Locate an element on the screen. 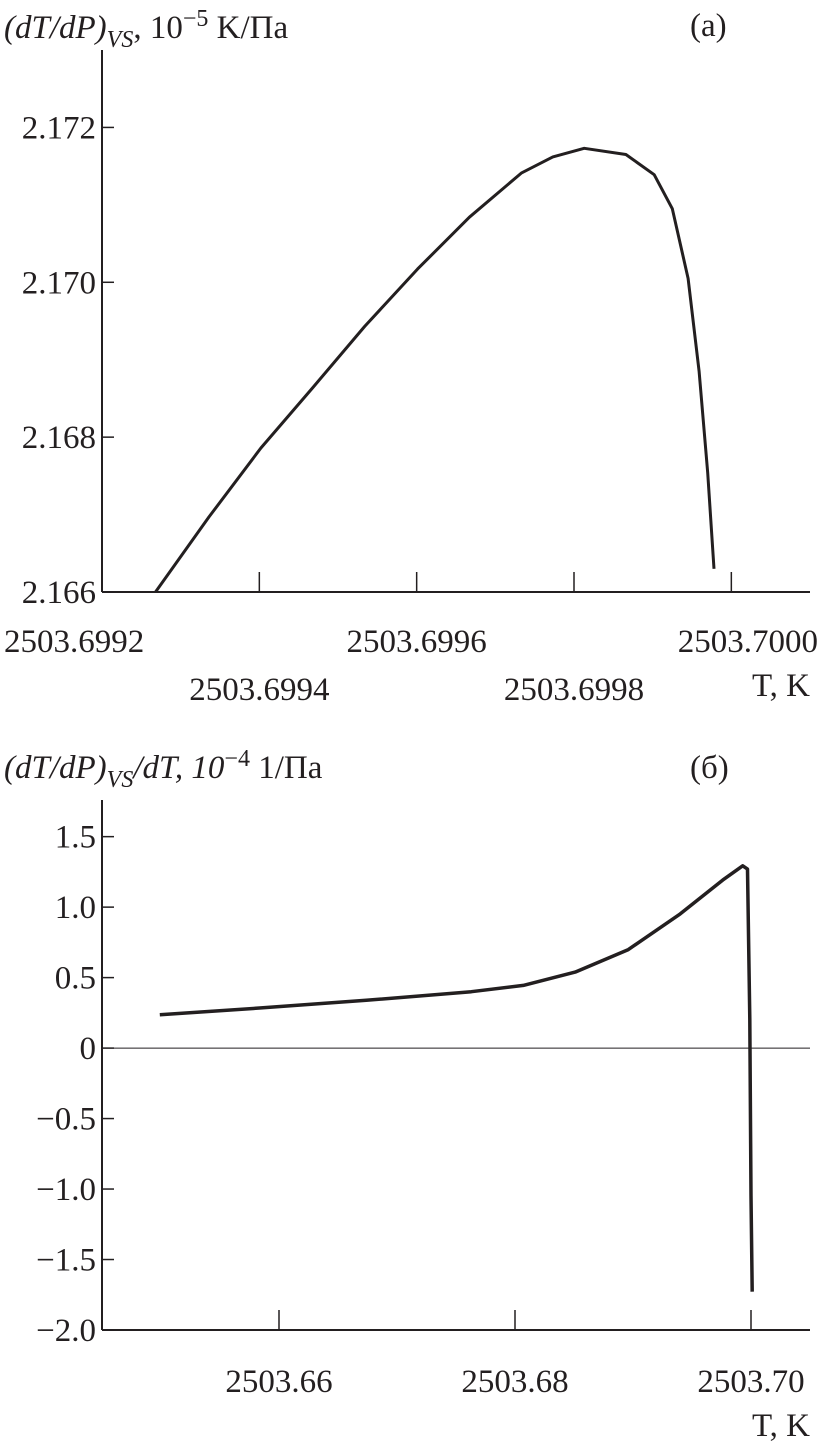 The width and height of the screenshot is (821, 1445). panel-label-b: (б) is located at coordinates (709, 768).